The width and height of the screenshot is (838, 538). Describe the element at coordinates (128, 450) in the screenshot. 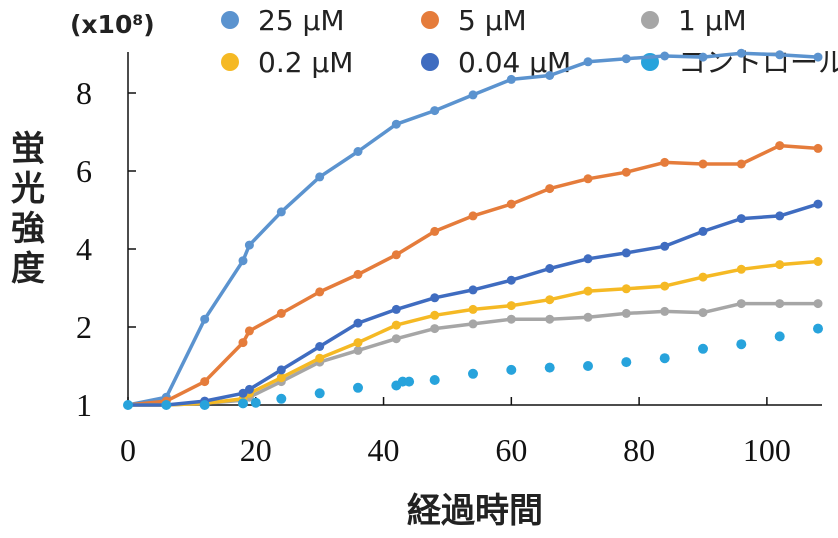

I see `x-tick-label: 0` at that location.